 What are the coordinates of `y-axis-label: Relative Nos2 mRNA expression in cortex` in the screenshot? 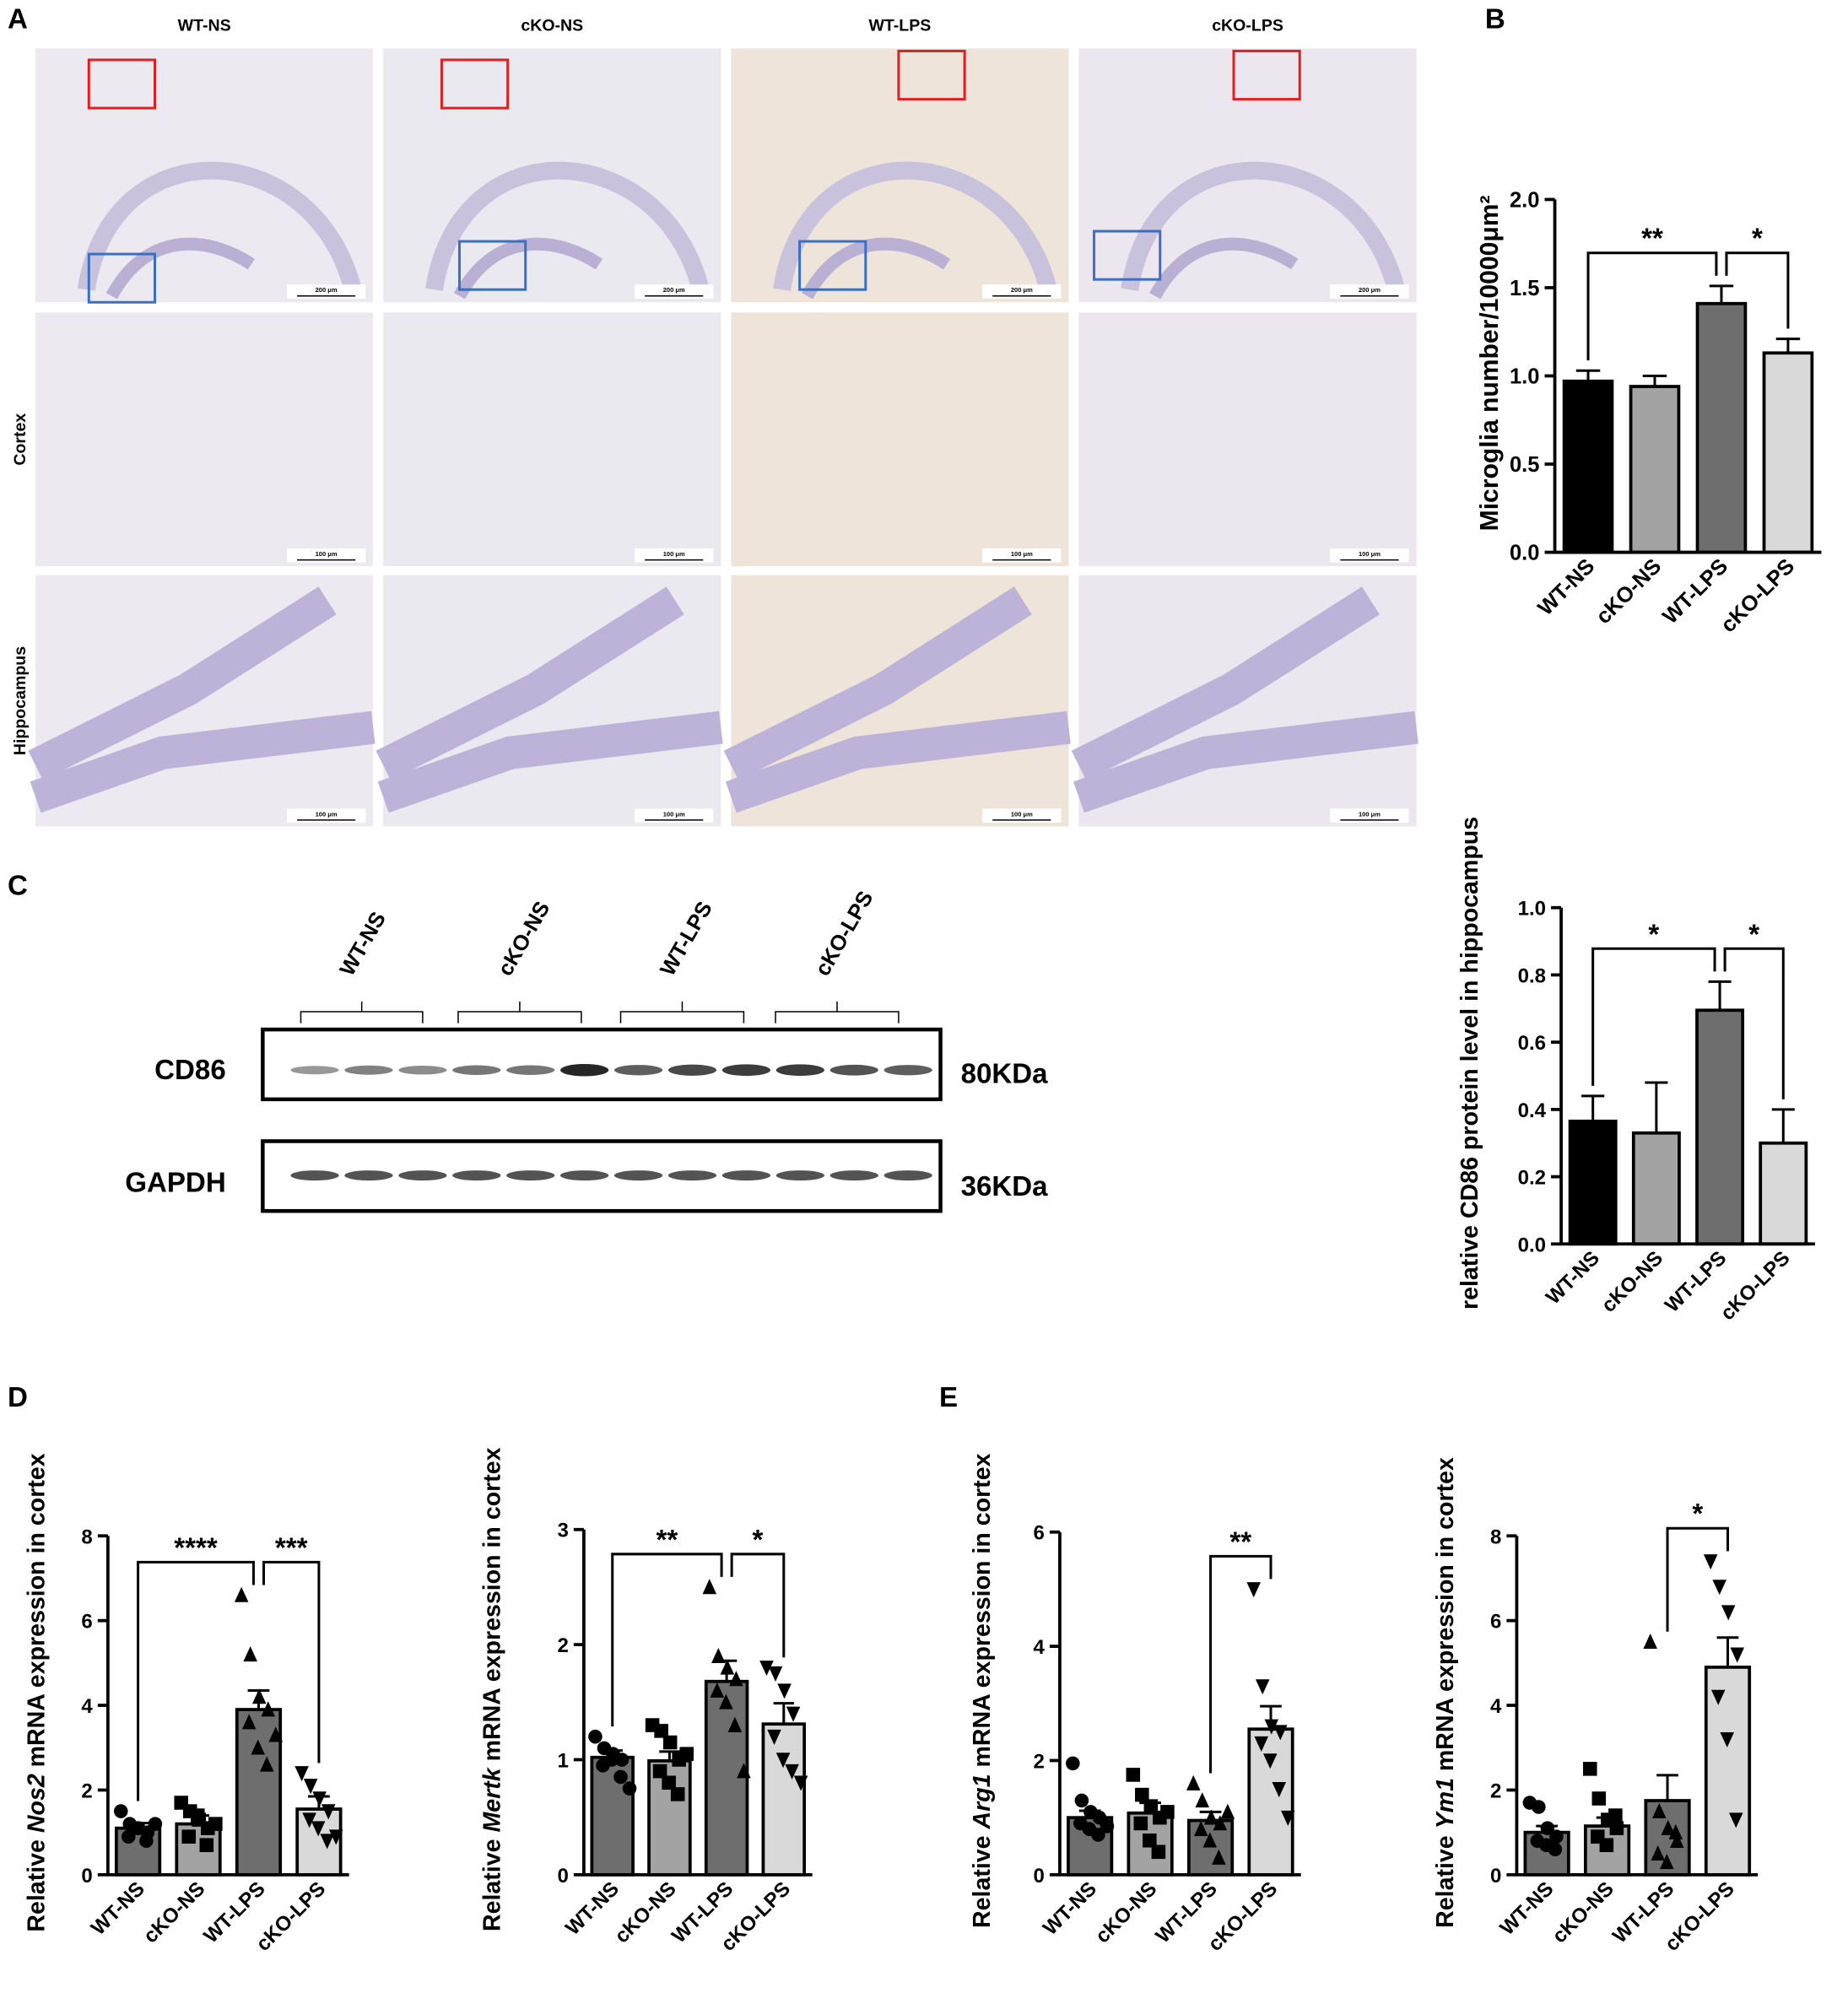 It's located at (38, 1692).